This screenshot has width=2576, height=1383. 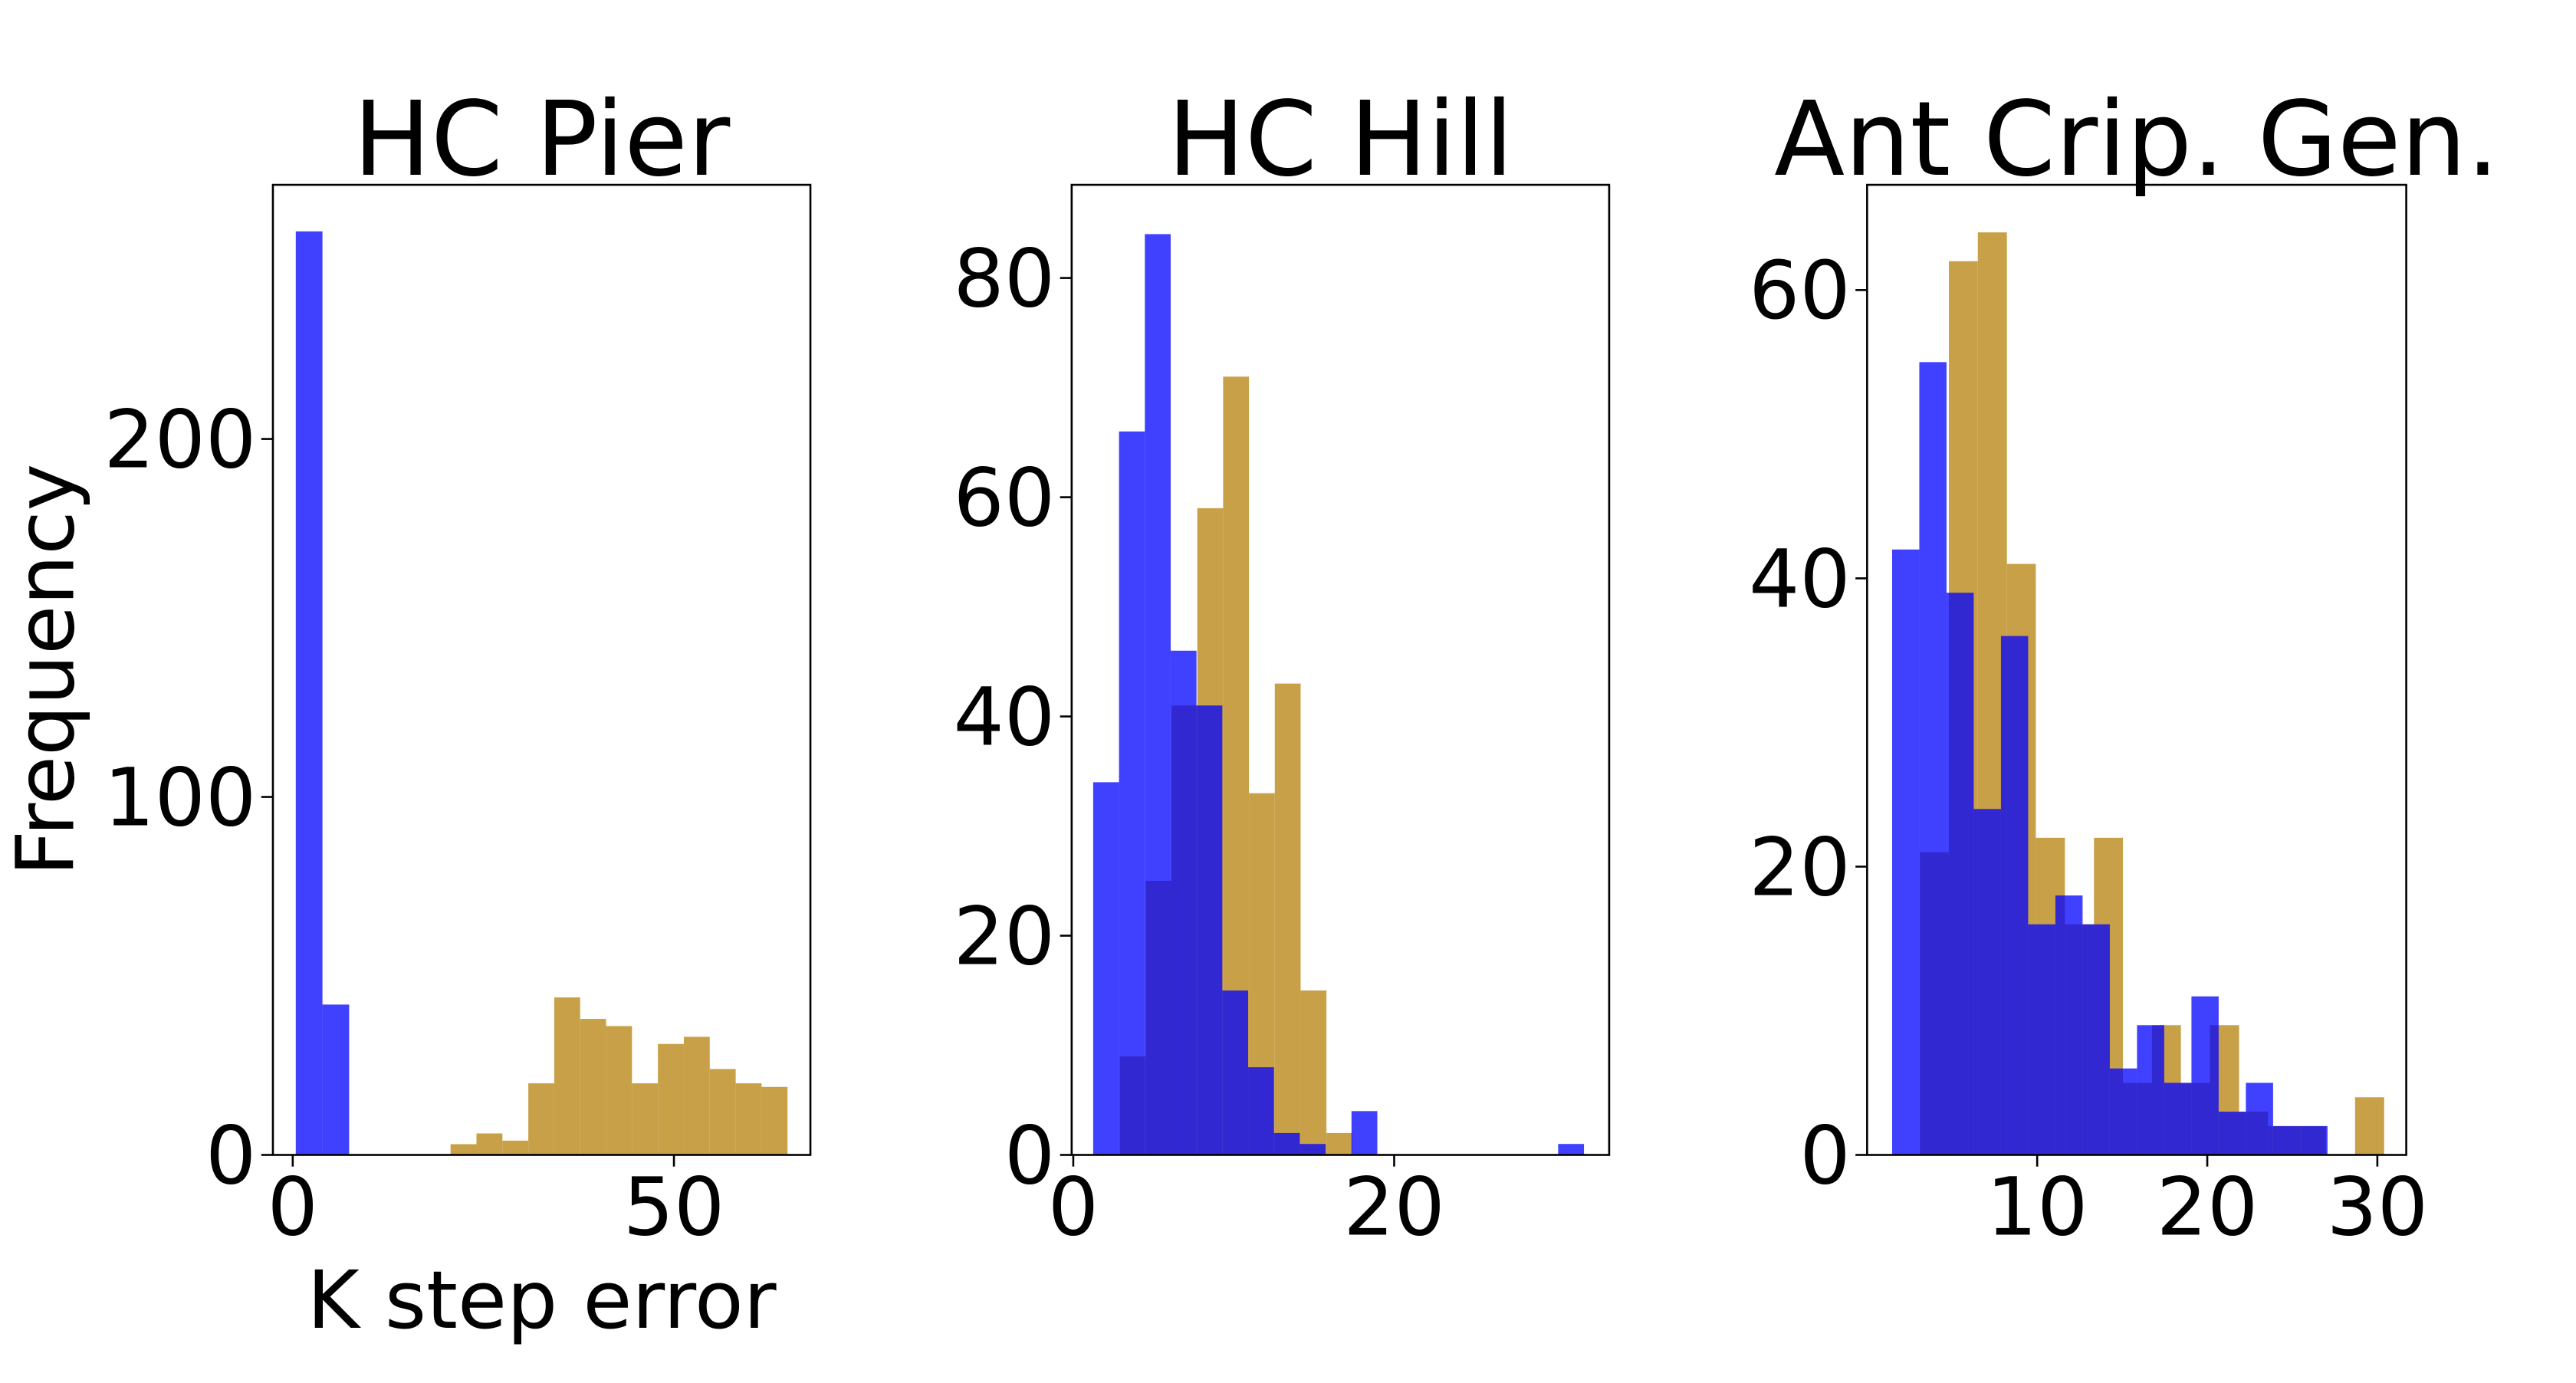 What do you see at coordinates (180, 798) in the screenshot?
I see `y-tick-label: 100` at bounding box center [180, 798].